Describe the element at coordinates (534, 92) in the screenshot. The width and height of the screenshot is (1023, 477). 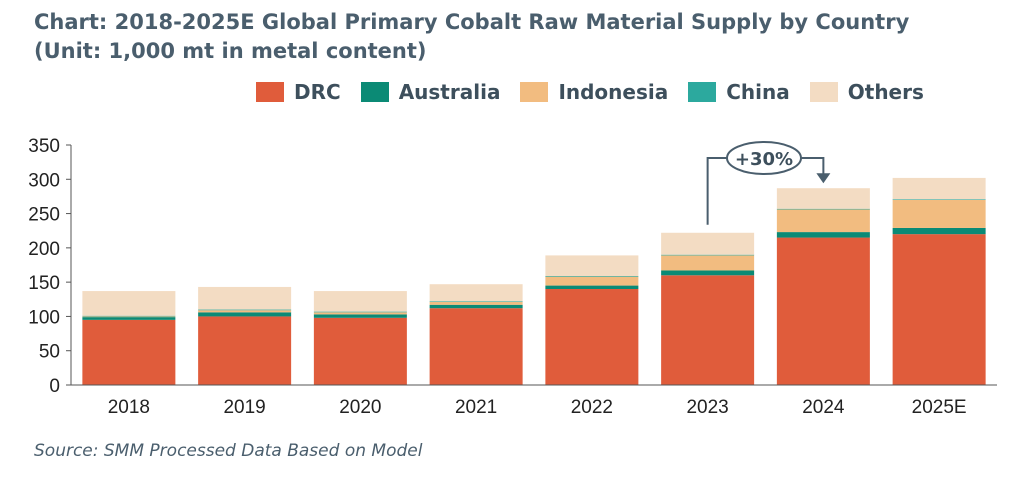
I see `legend-swatch-indonesia` at that location.